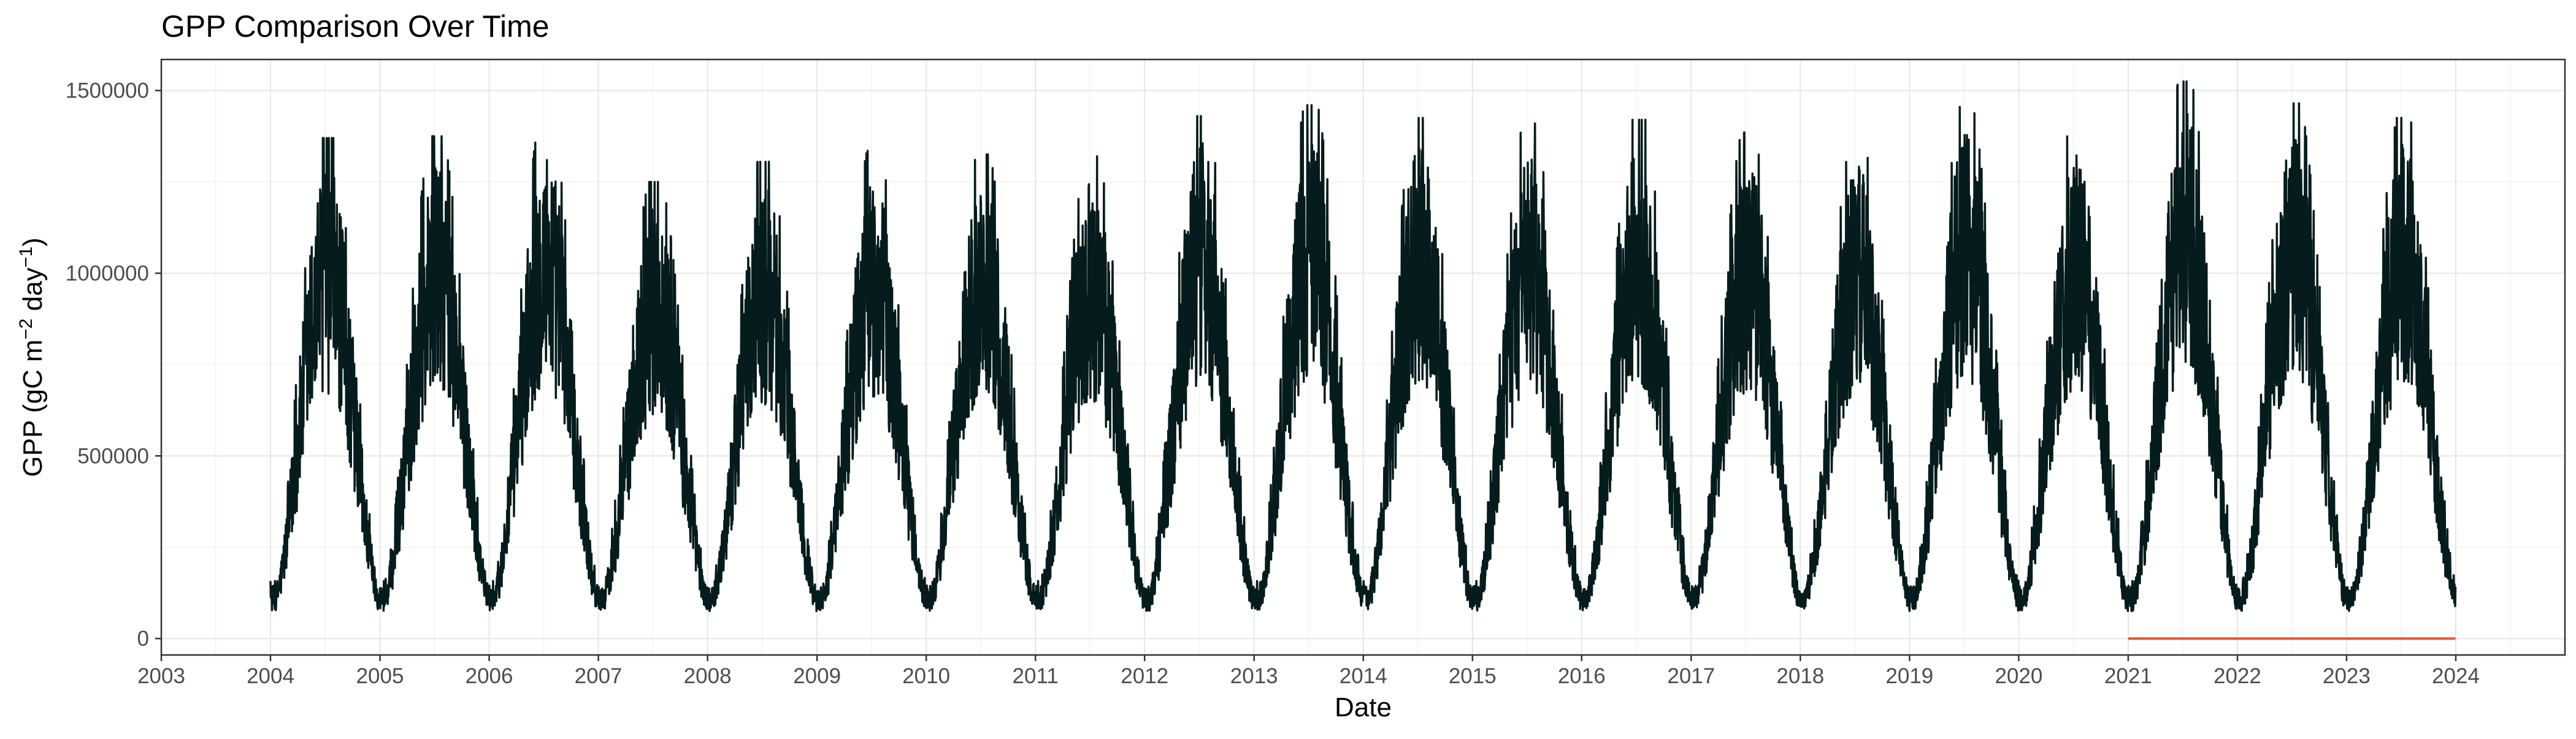 The width and height of the screenshot is (2576, 739). I want to click on x-tick-label: 2004, so click(270, 676).